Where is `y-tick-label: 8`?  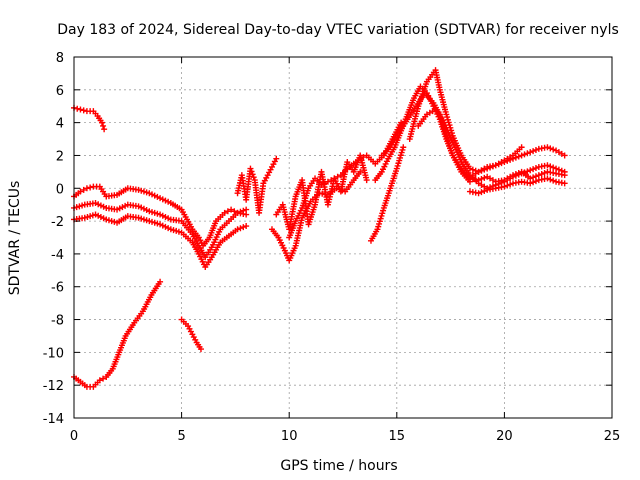
y-tick-label: 8 is located at coordinates (60, 58).